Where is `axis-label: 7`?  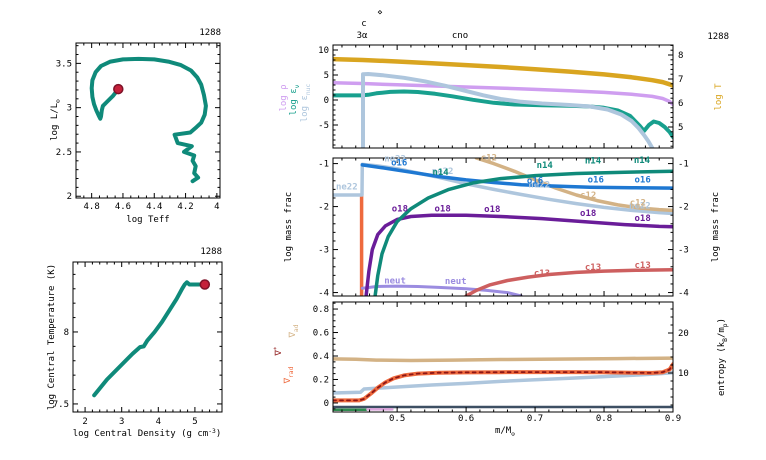
axis-label: 7 is located at coordinates (680, 80).